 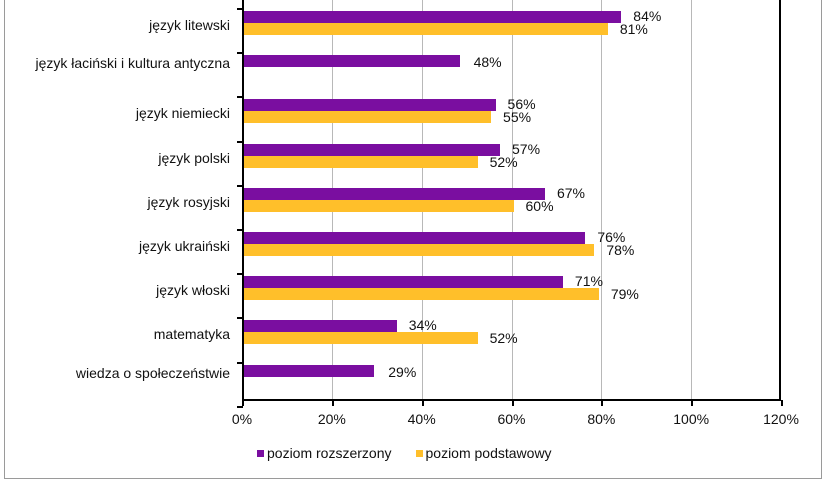 What do you see at coordinates (419, 453) in the screenshot?
I see `legend-swatch-yellow` at bounding box center [419, 453].